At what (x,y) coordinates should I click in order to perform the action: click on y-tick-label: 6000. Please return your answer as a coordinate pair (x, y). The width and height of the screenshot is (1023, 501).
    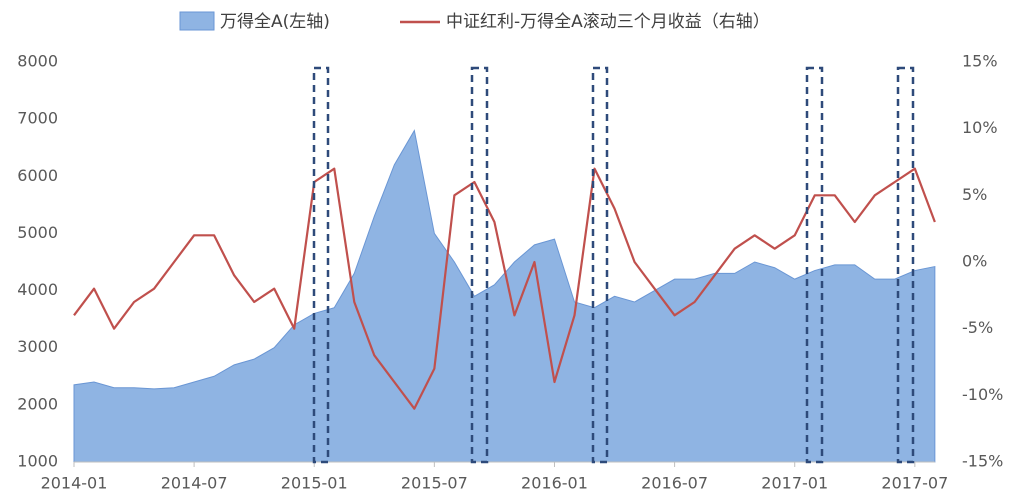
    Looking at the image, I should click on (37, 175).